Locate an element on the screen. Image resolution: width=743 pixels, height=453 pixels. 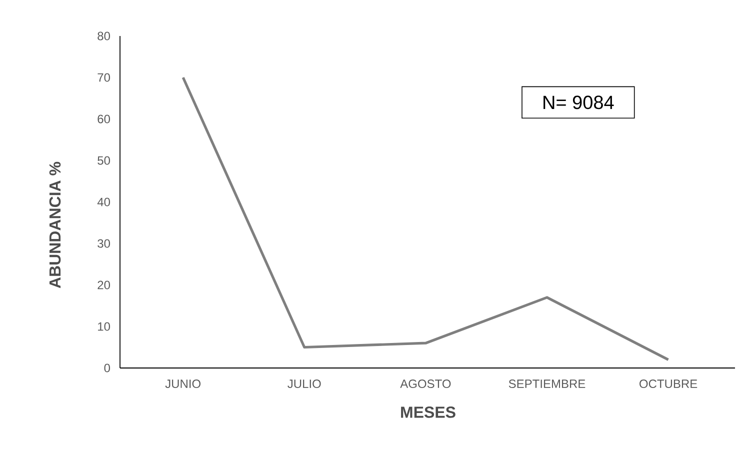
x-tick-label: JULIO is located at coordinates (304, 384).